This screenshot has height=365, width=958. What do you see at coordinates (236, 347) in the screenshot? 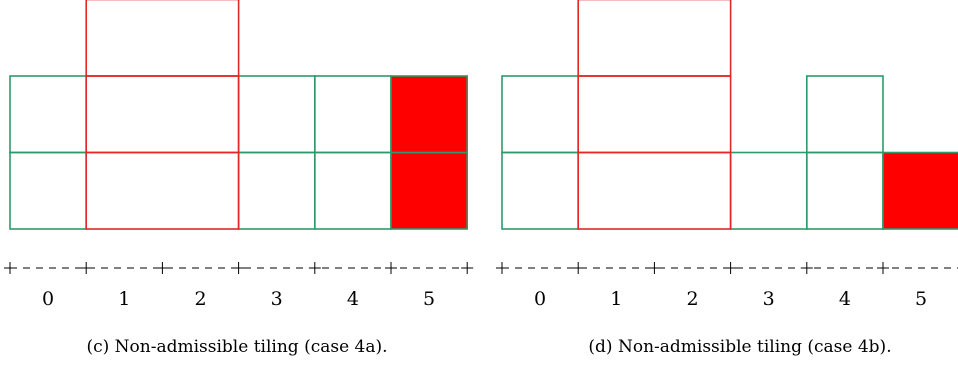
I see `panel-c-caption: (c) Non-admissible tiling (case 4a).` at bounding box center [236, 347].